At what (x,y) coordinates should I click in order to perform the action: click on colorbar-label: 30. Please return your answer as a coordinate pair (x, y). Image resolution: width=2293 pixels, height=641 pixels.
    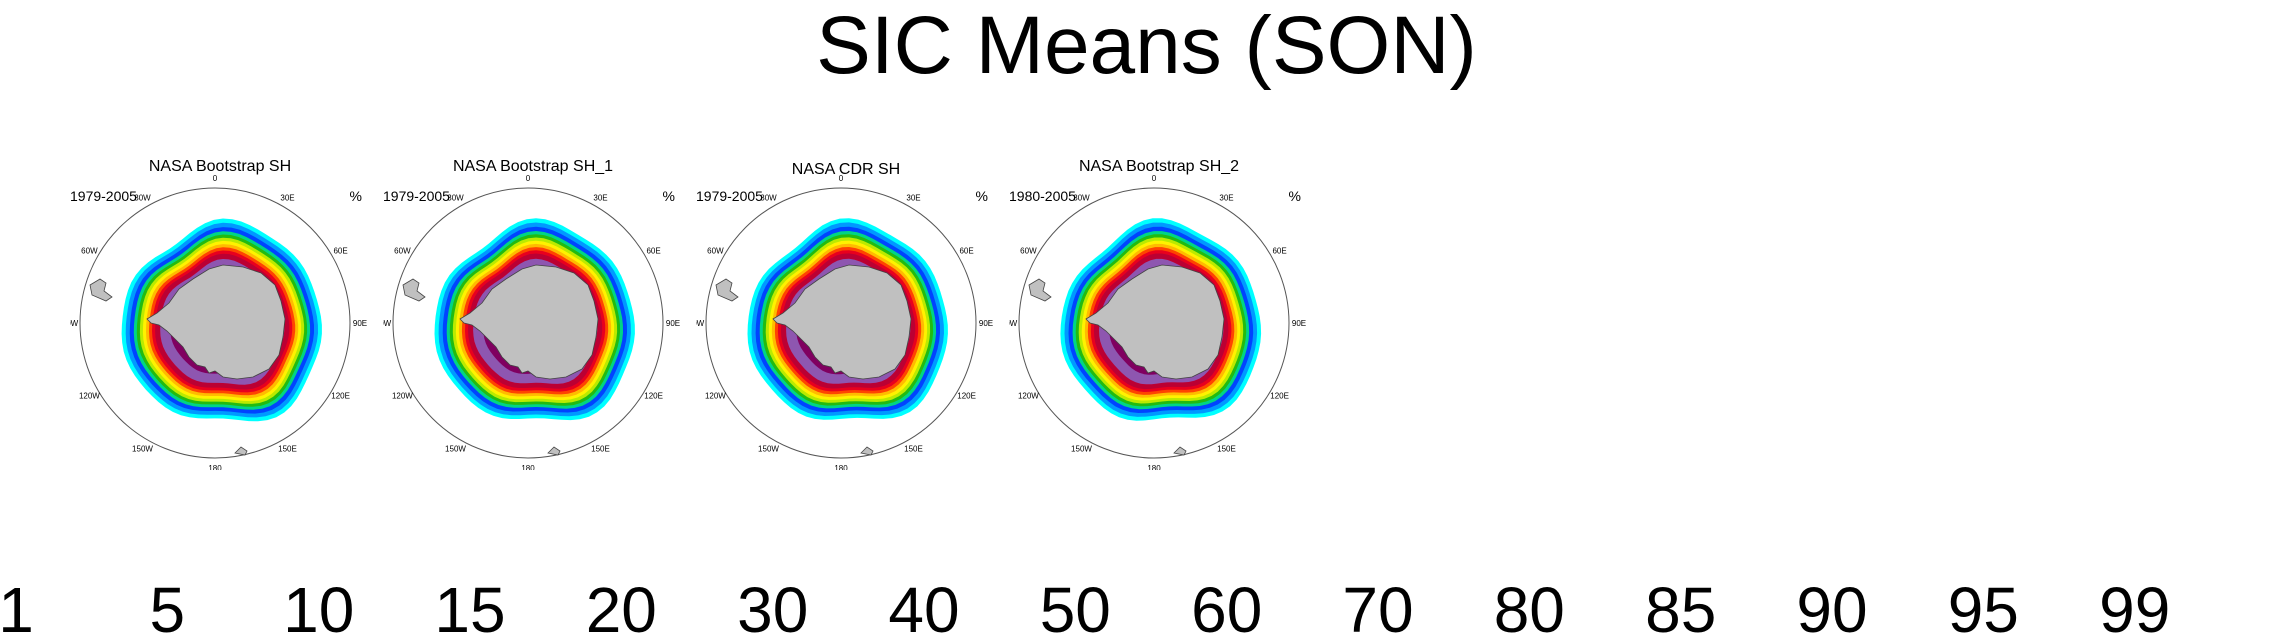
    Looking at the image, I should click on (772, 607).